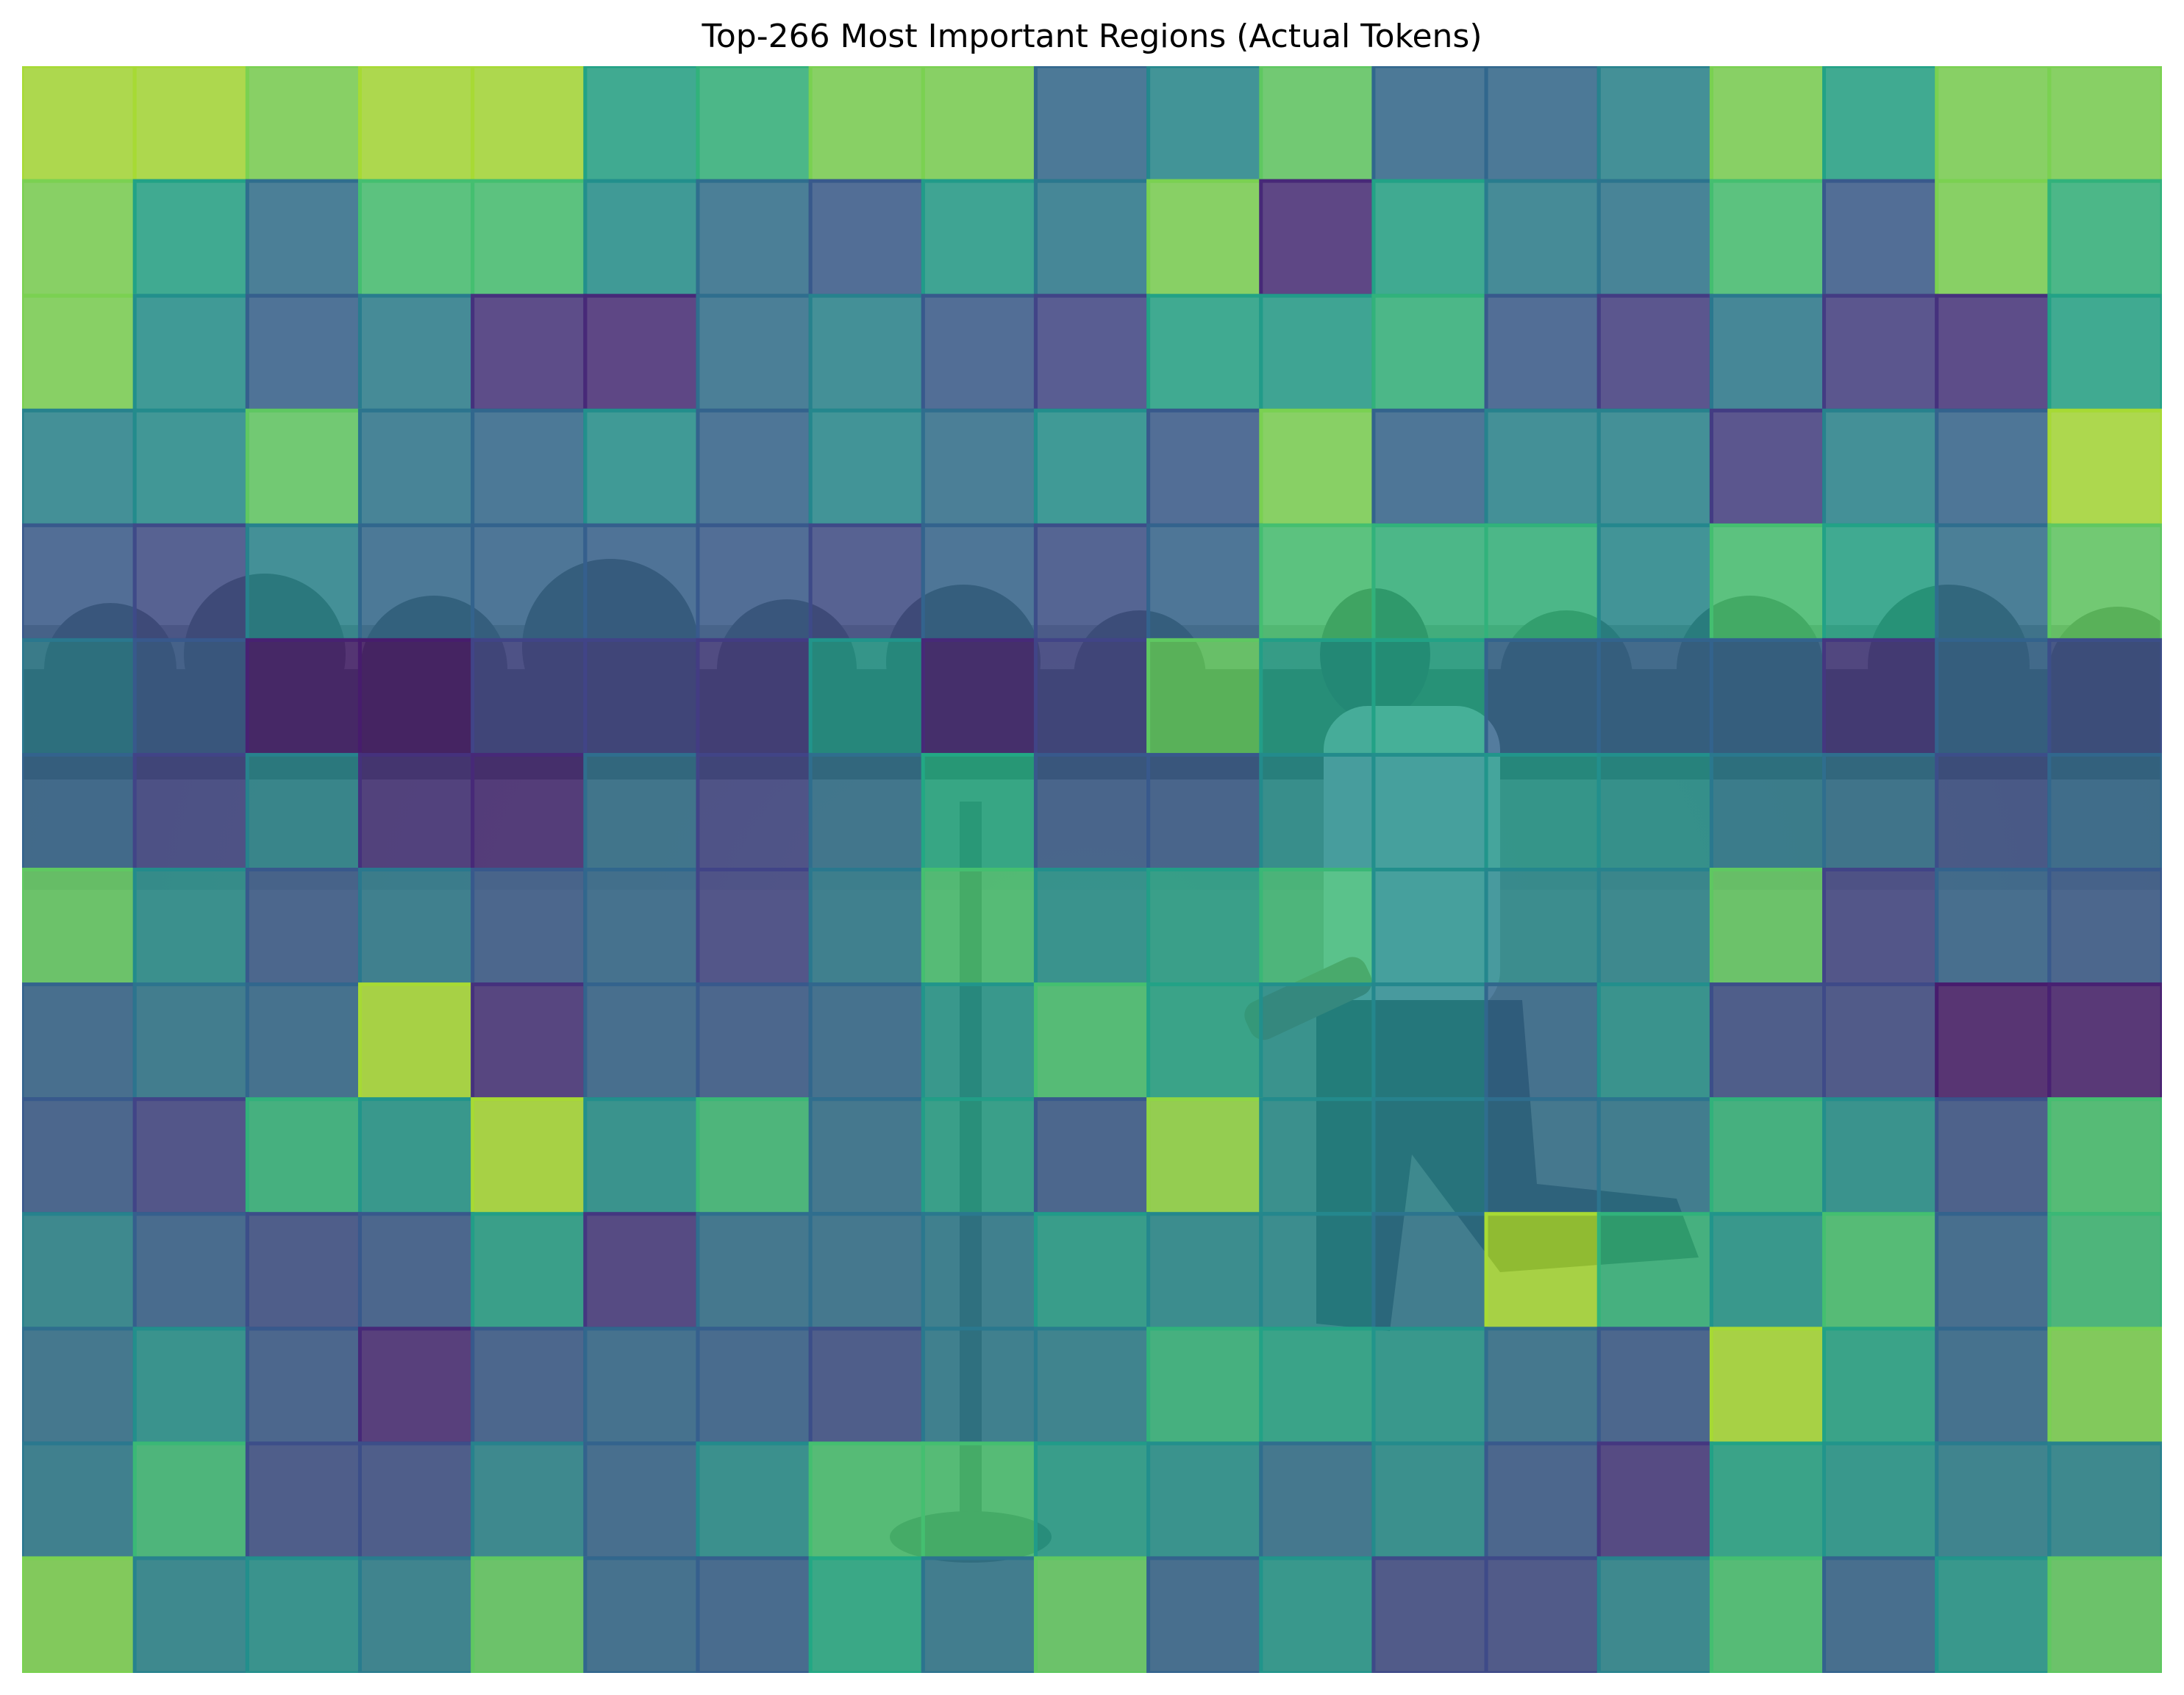 This screenshot has height=1695, width=2184. What do you see at coordinates (1993, 239) in the screenshot?
I see `heatmap-cell-r1-c17` at bounding box center [1993, 239].